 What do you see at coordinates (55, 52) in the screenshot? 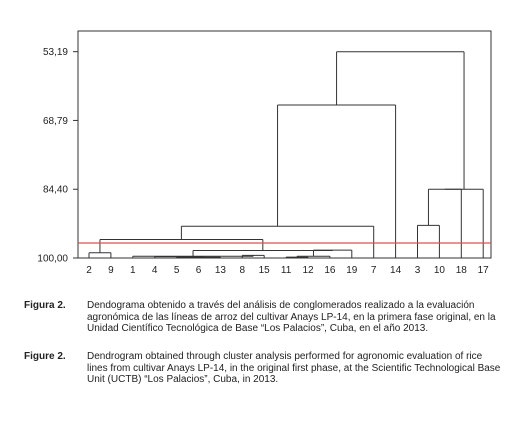
I see `y-tick-label: 53,19` at bounding box center [55, 52].